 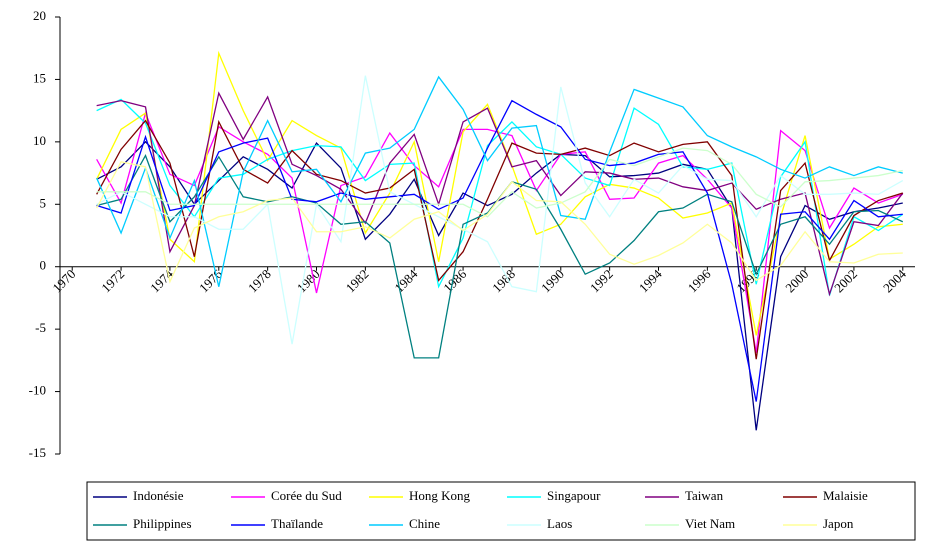 What do you see at coordinates (552, 280) in the screenshot?
I see `x-tick-label: 1990` at bounding box center [552, 280].